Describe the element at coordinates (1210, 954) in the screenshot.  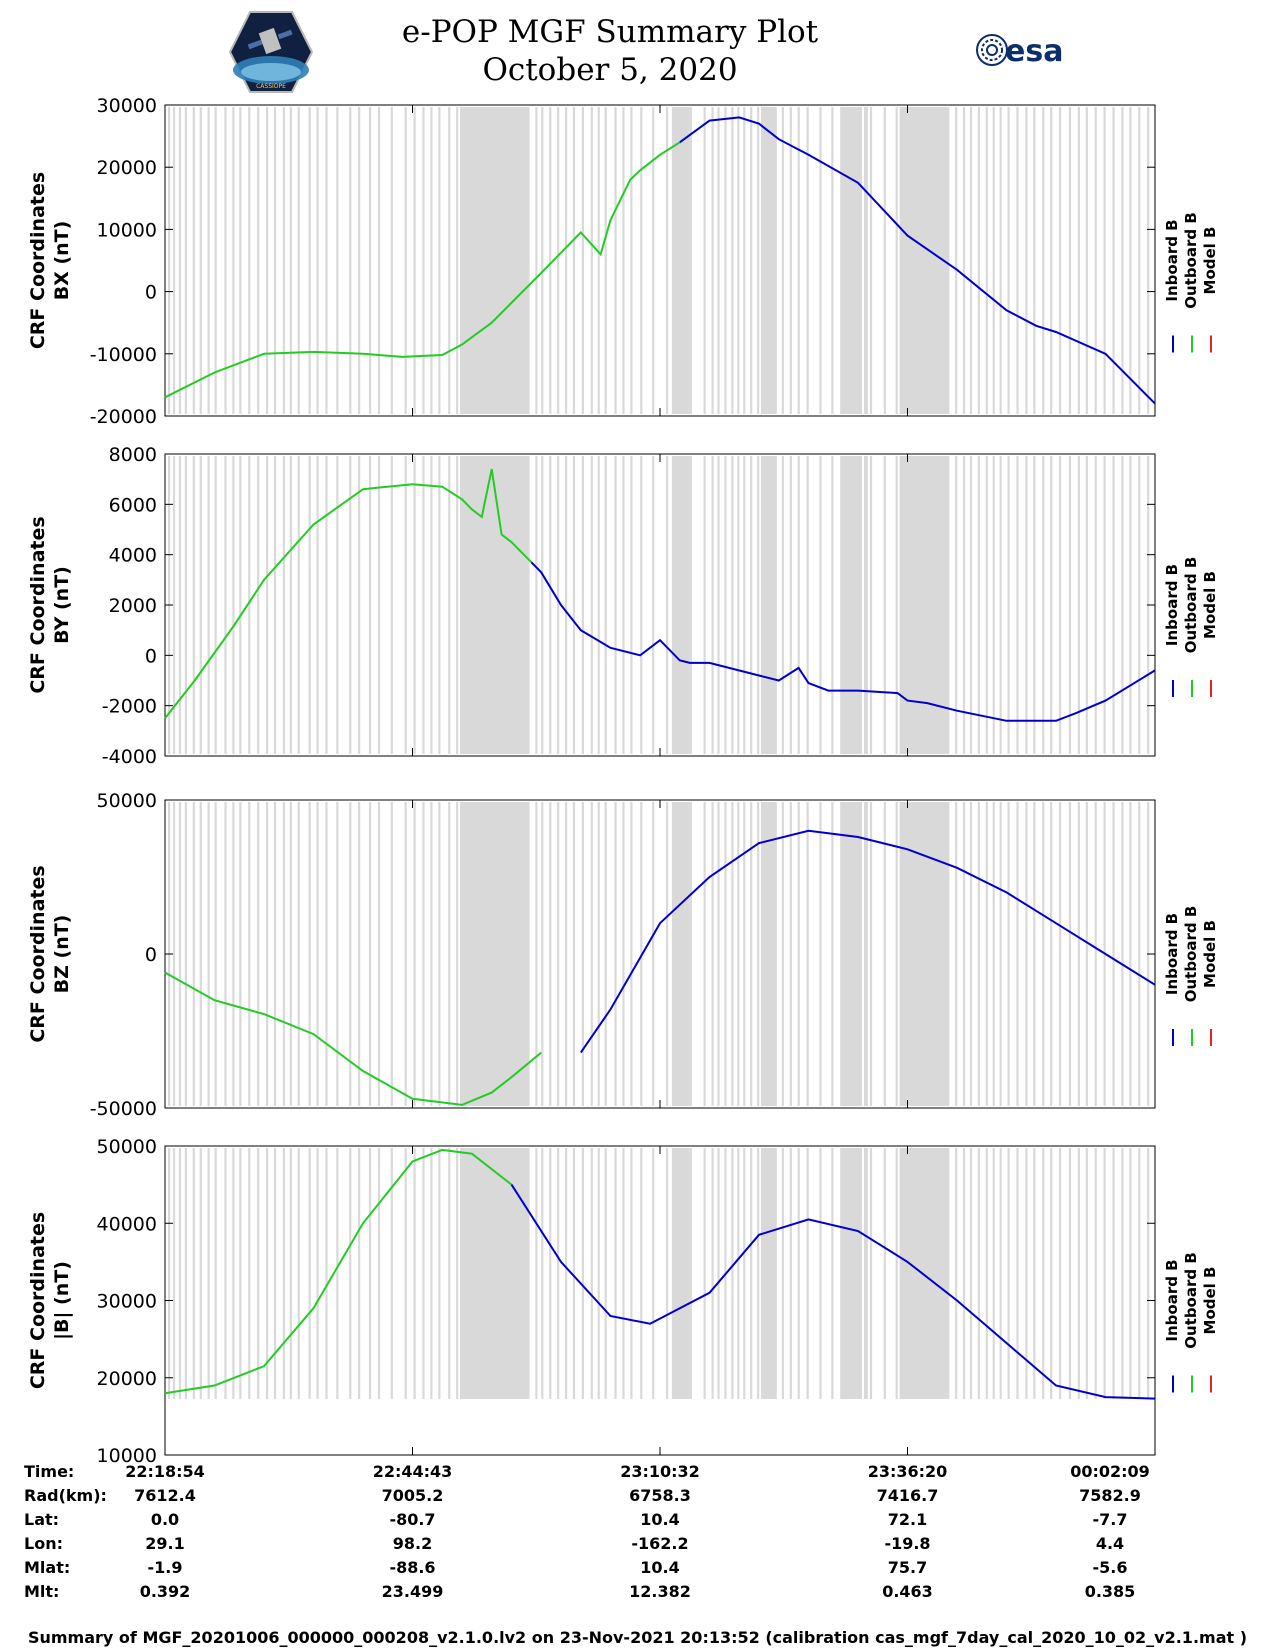
I see `legend-label-model: Model B` at that location.